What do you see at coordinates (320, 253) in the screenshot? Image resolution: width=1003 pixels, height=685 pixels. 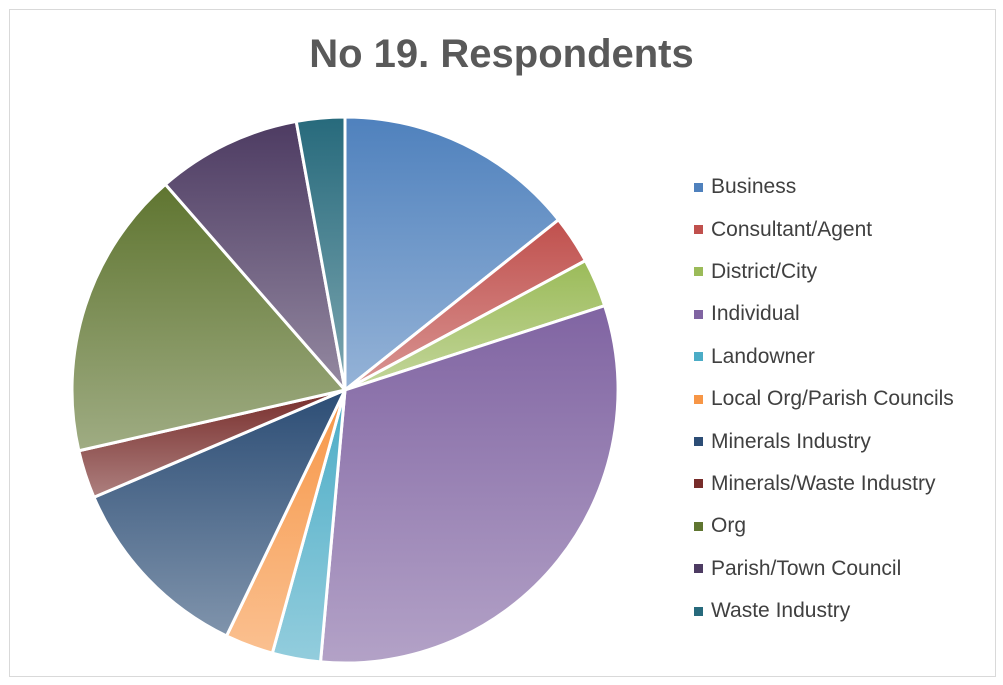 I see `pie-slice-waste-industry` at bounding box center [320, 253].